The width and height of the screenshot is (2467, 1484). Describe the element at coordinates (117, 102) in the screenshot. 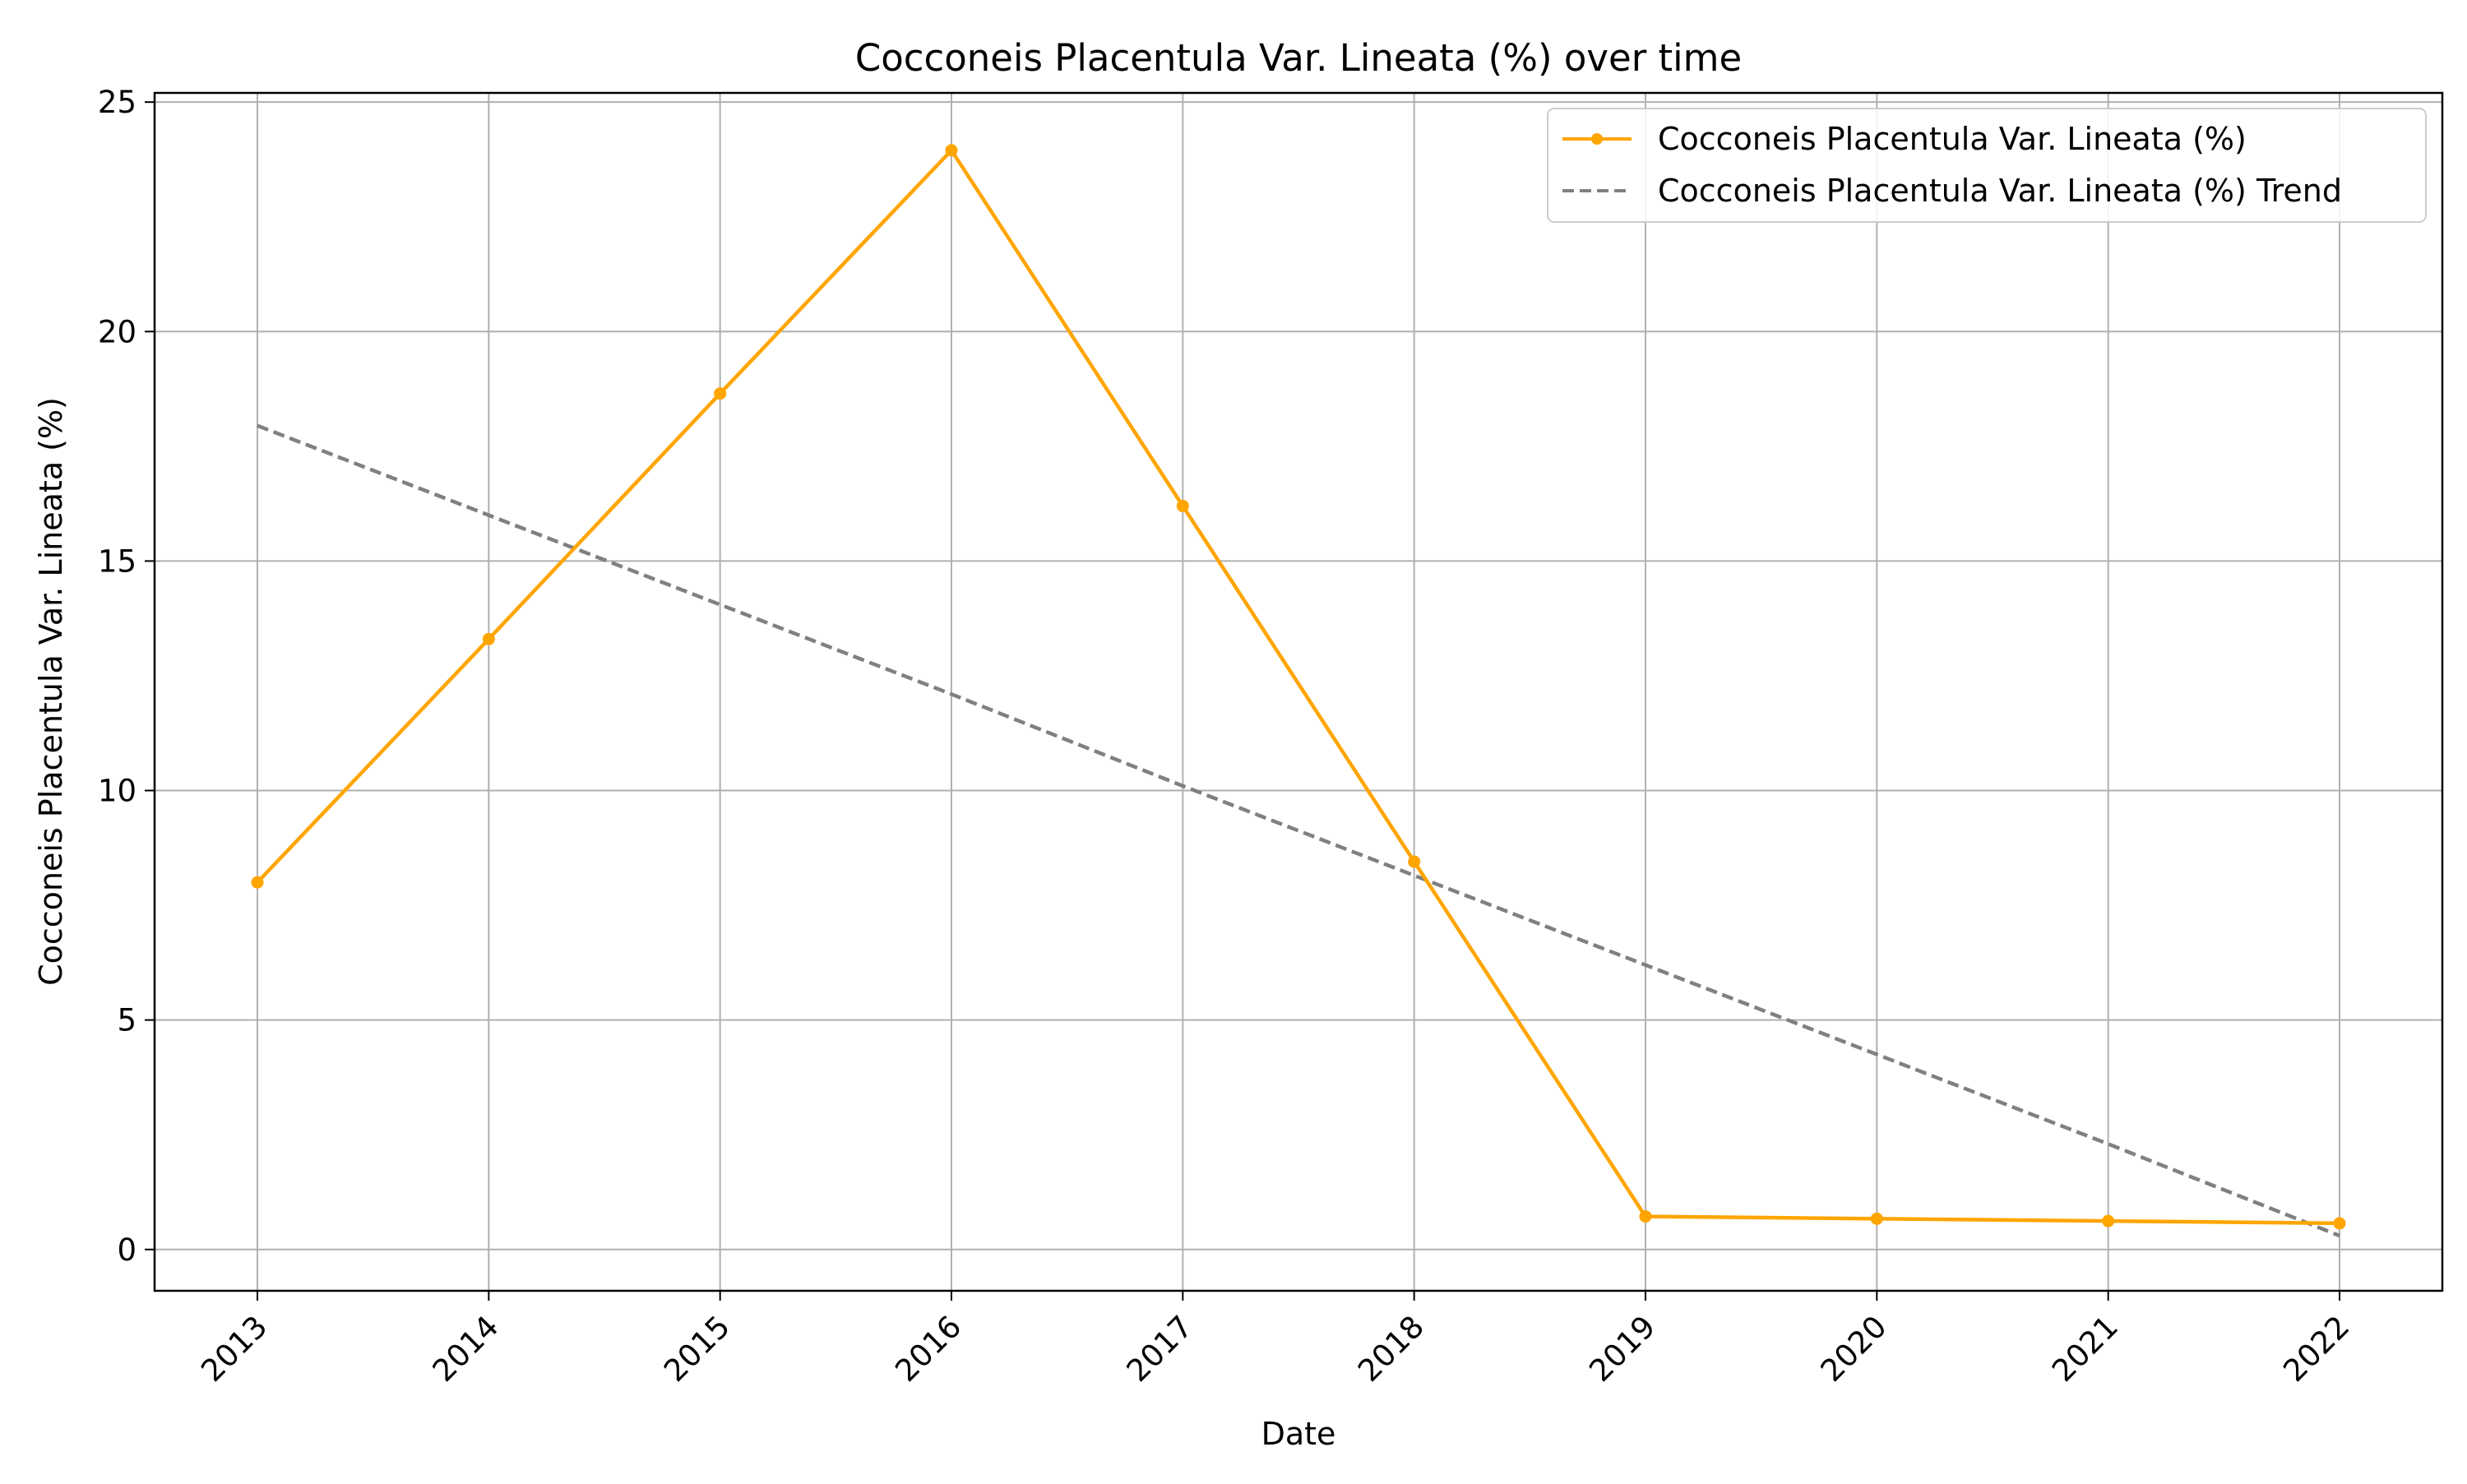

I see `y-tick-label: 25` at that location.